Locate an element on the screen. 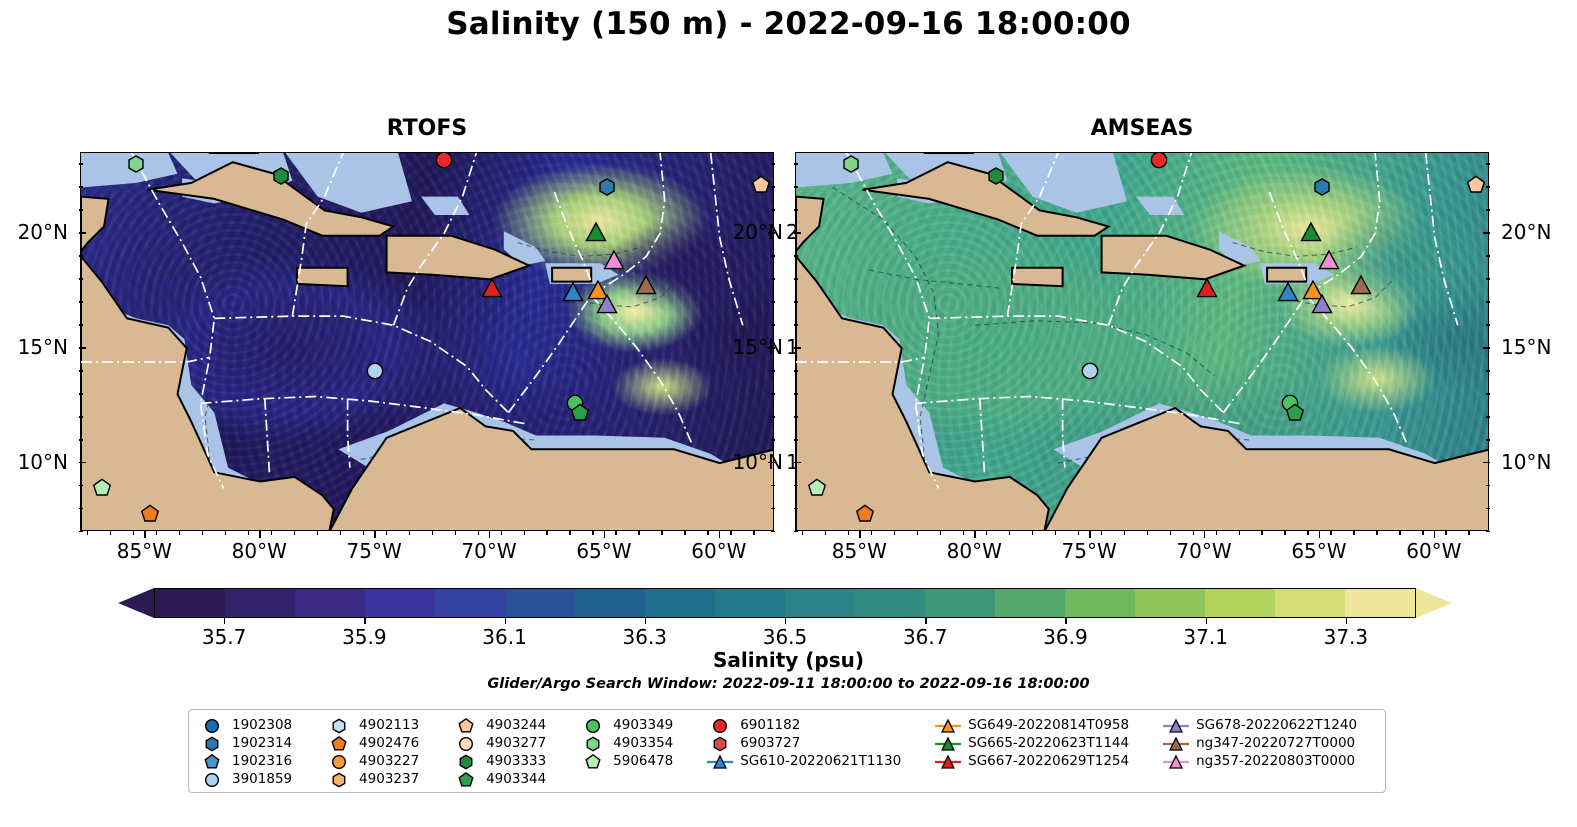 This screenshot has width=1577, height=827. legend-item-4903244: 4903244 is located at coordinates (508, 726).